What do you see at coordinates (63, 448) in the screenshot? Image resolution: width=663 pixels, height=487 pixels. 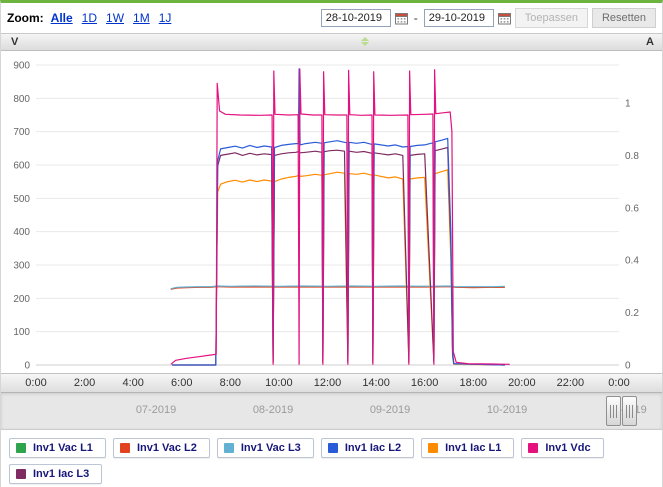 I see `legend-item-label: Inv1 Vac L1` at bounding box center [63, 448].